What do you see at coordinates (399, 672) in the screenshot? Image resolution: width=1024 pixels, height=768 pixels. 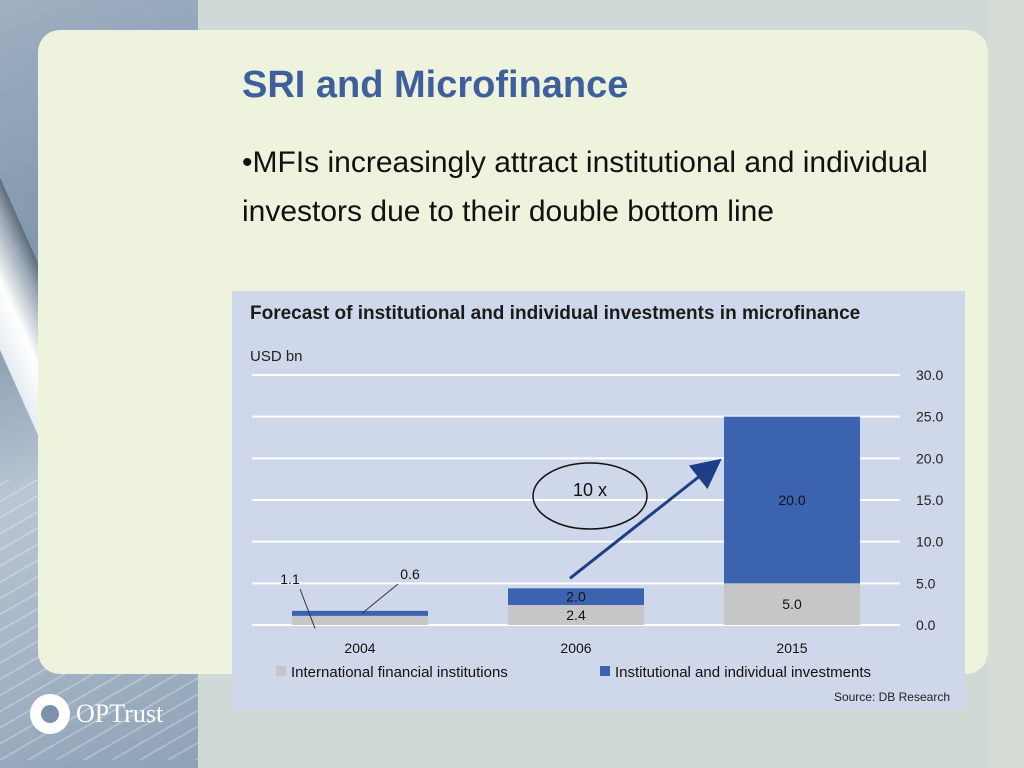 I see `legend-label: International financial institutions` at bounding box center [399, 672].